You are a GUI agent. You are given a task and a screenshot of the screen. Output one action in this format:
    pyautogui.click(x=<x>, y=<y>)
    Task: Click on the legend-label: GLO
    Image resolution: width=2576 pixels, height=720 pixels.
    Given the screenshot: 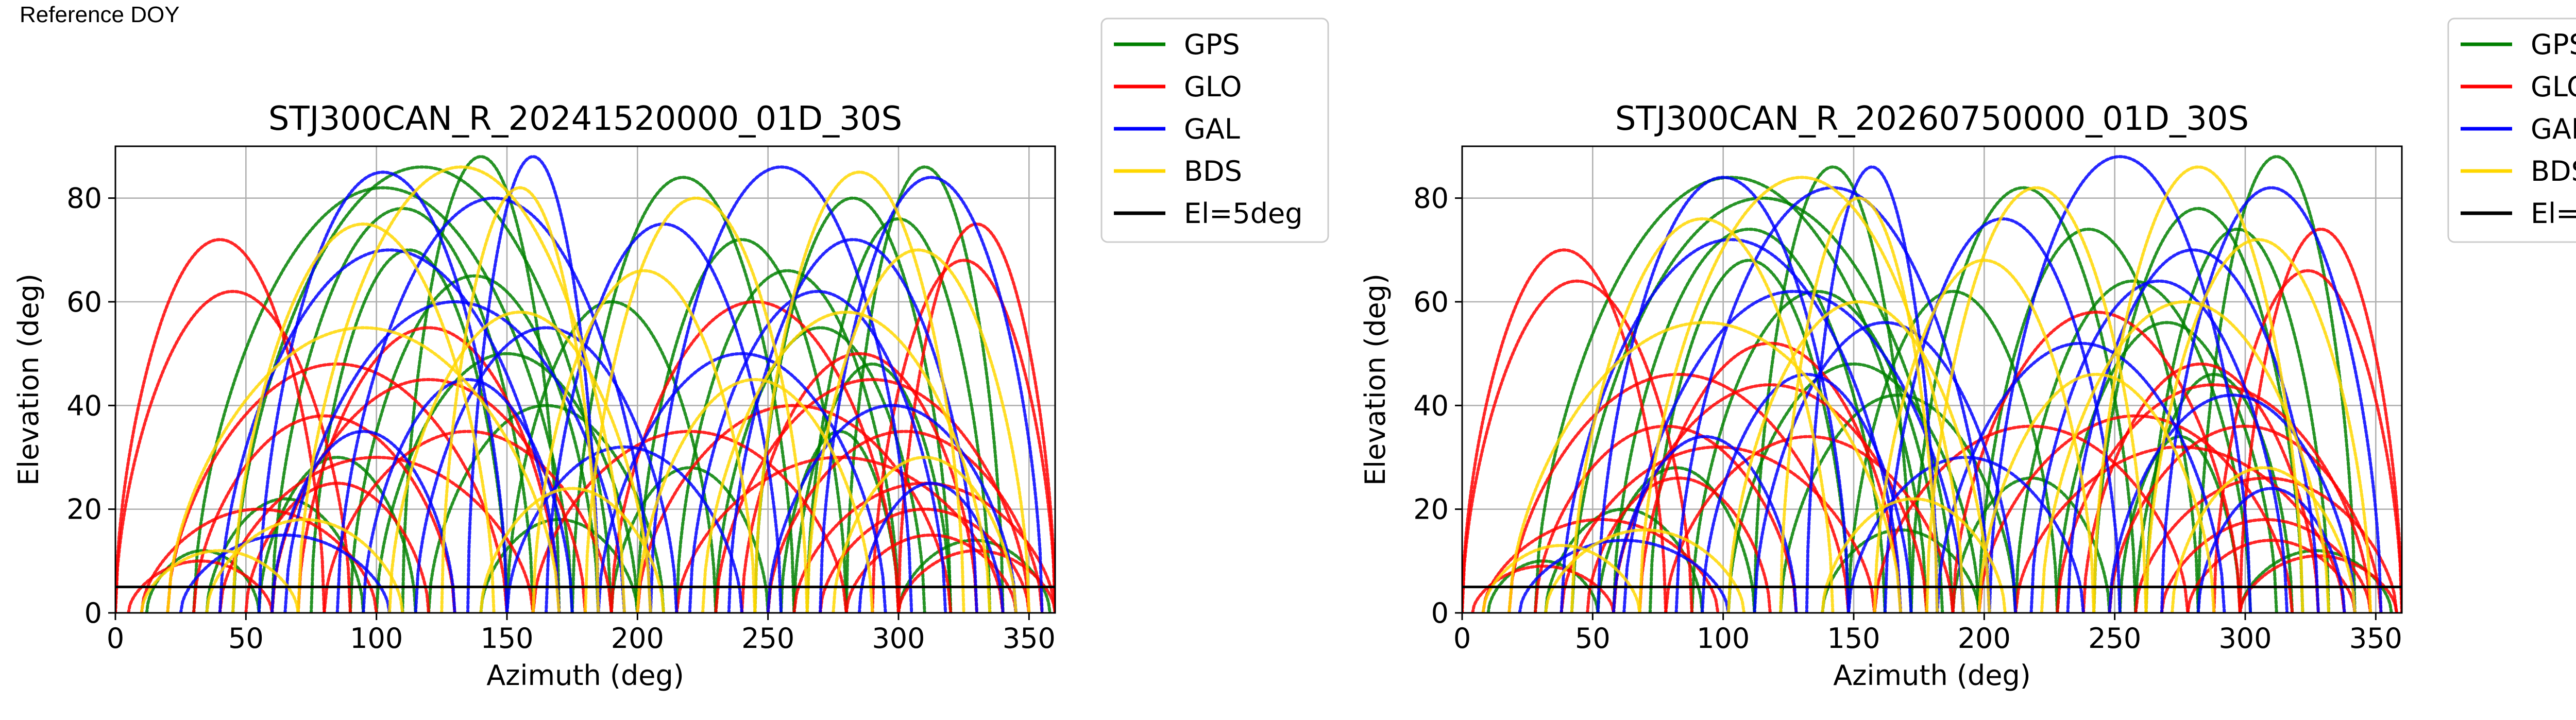 What is the action you would take?
    pyautogui.click(x=2553, y=87)
    